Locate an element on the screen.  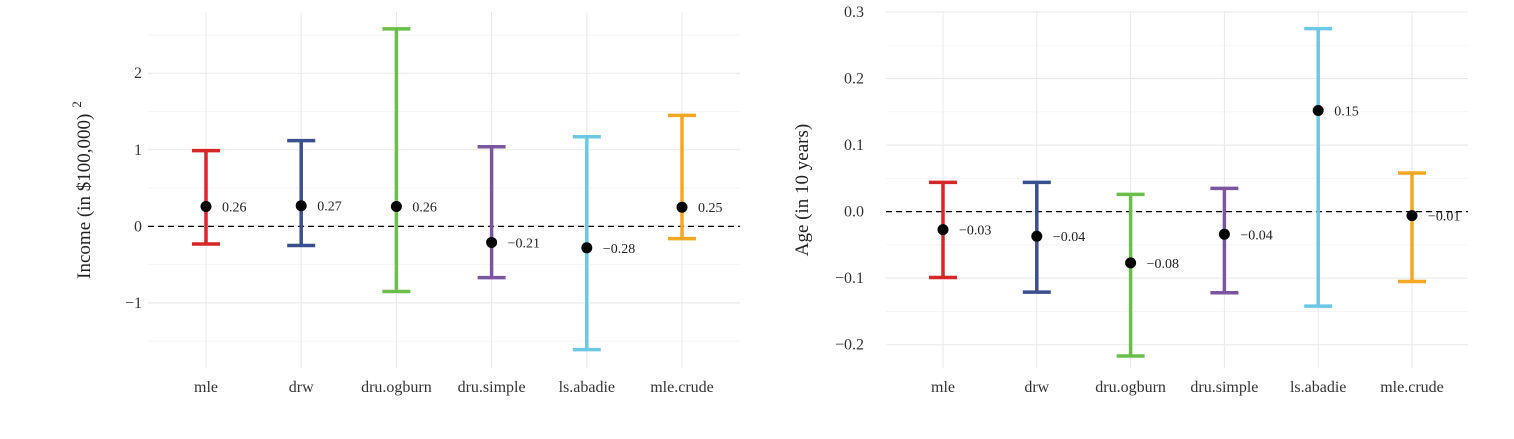
y-tick-label: 0 is located at coordinates (138, 226).